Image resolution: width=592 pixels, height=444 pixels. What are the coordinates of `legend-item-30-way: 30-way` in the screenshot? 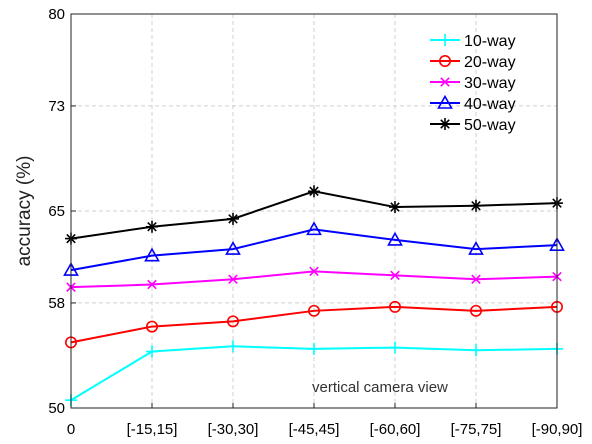 It's located at (473, 83).